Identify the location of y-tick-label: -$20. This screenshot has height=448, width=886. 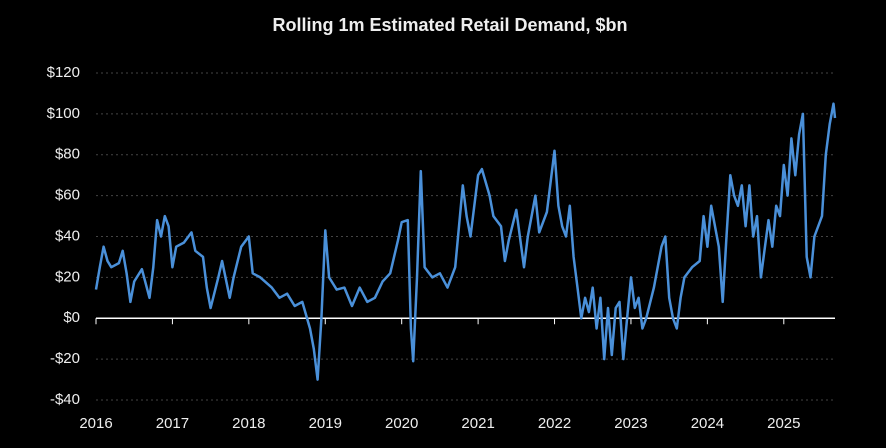
(65, 358).